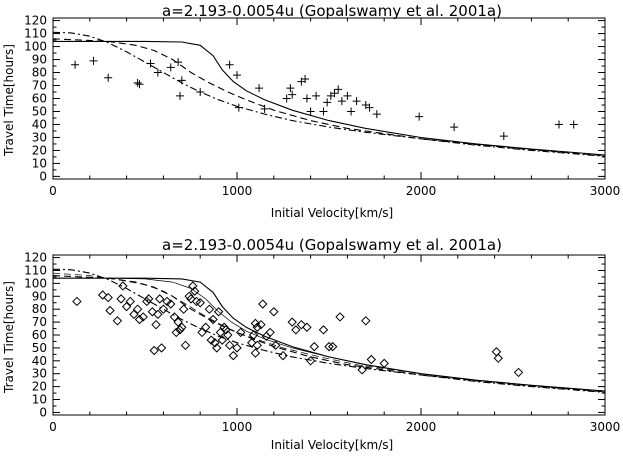 The image size is (623, 456). Describe the element at coordinates (39, 348) in the screenshot. I see `y-tick-label: 50` at that location.